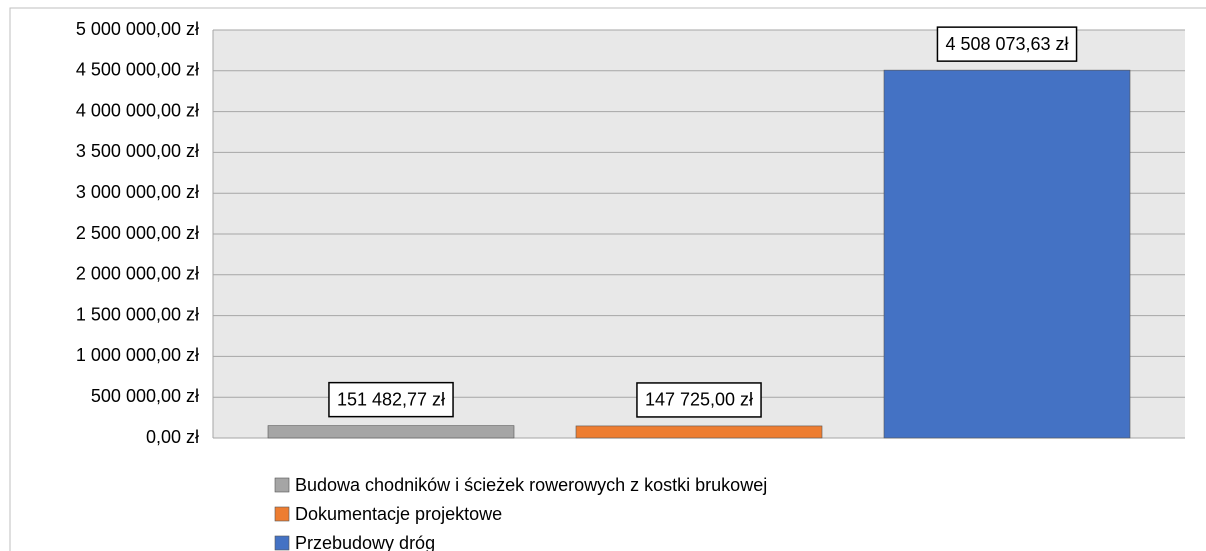 The width and height of the screenshot is (1206, 551). What do you see at coordinates (137, 274) in the screenshot?
I see `y-tick-label: 2 000 000,00 zł` at bounding box center [137, 274].